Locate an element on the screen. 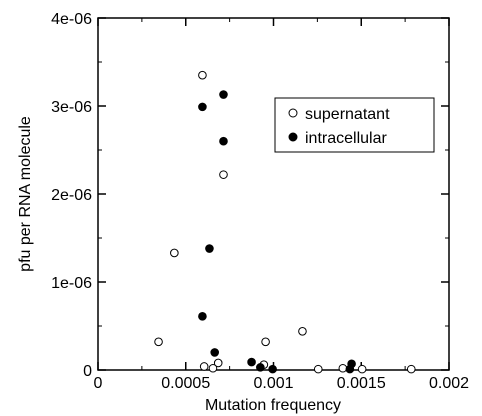 This screenshot has width=482, height=416. legend: supernatant intracellular is located at coordinates (354, 125).